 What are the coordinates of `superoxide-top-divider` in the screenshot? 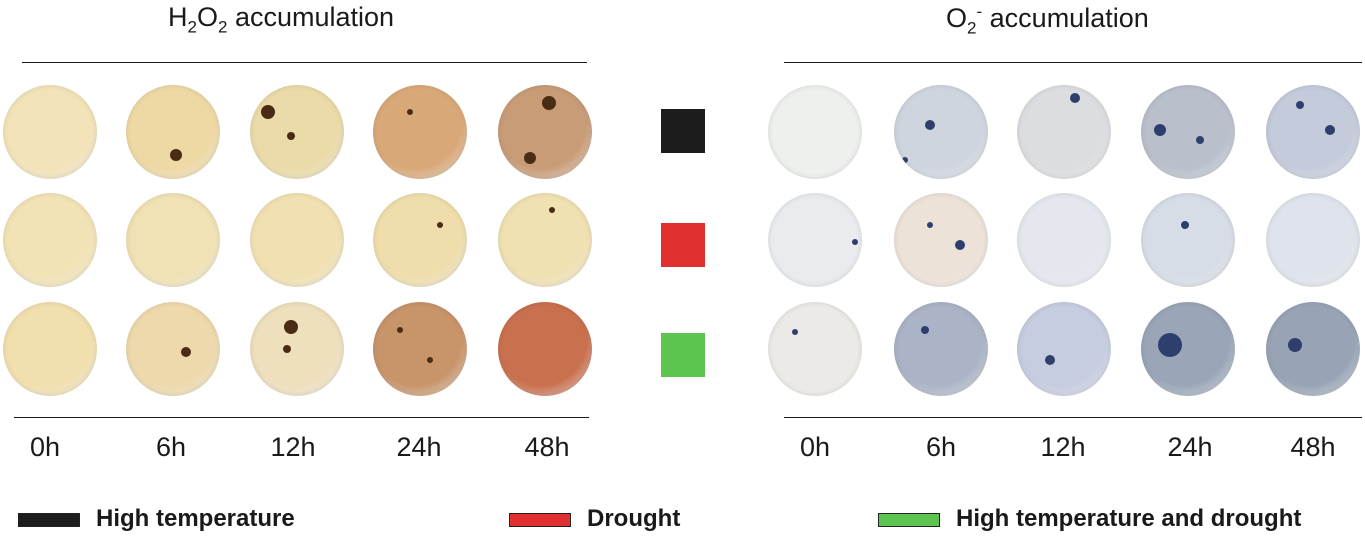 It's located at (1073, 62).